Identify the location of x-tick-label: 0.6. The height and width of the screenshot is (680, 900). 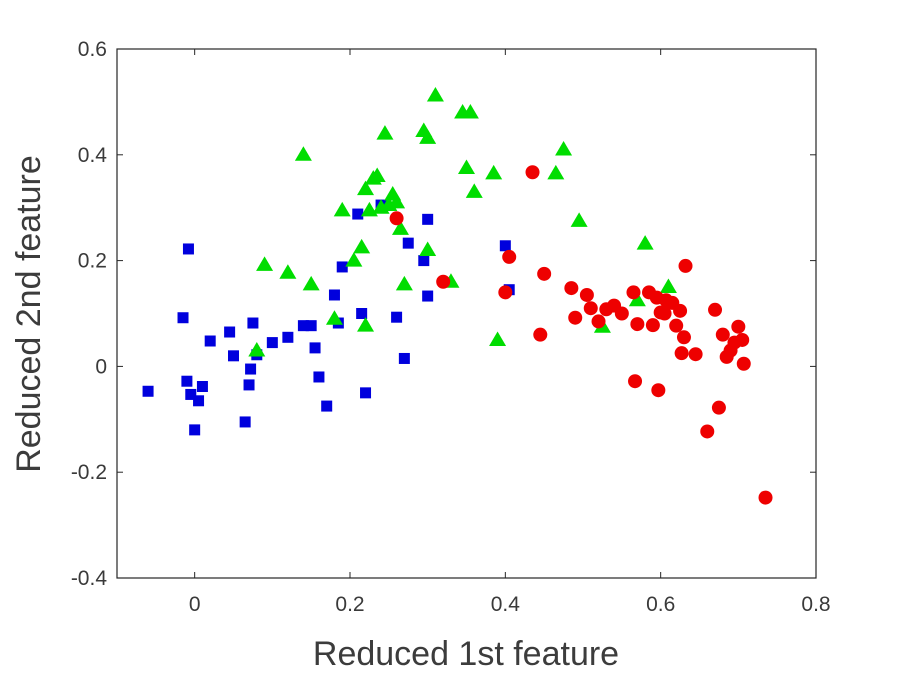
(660, 604).